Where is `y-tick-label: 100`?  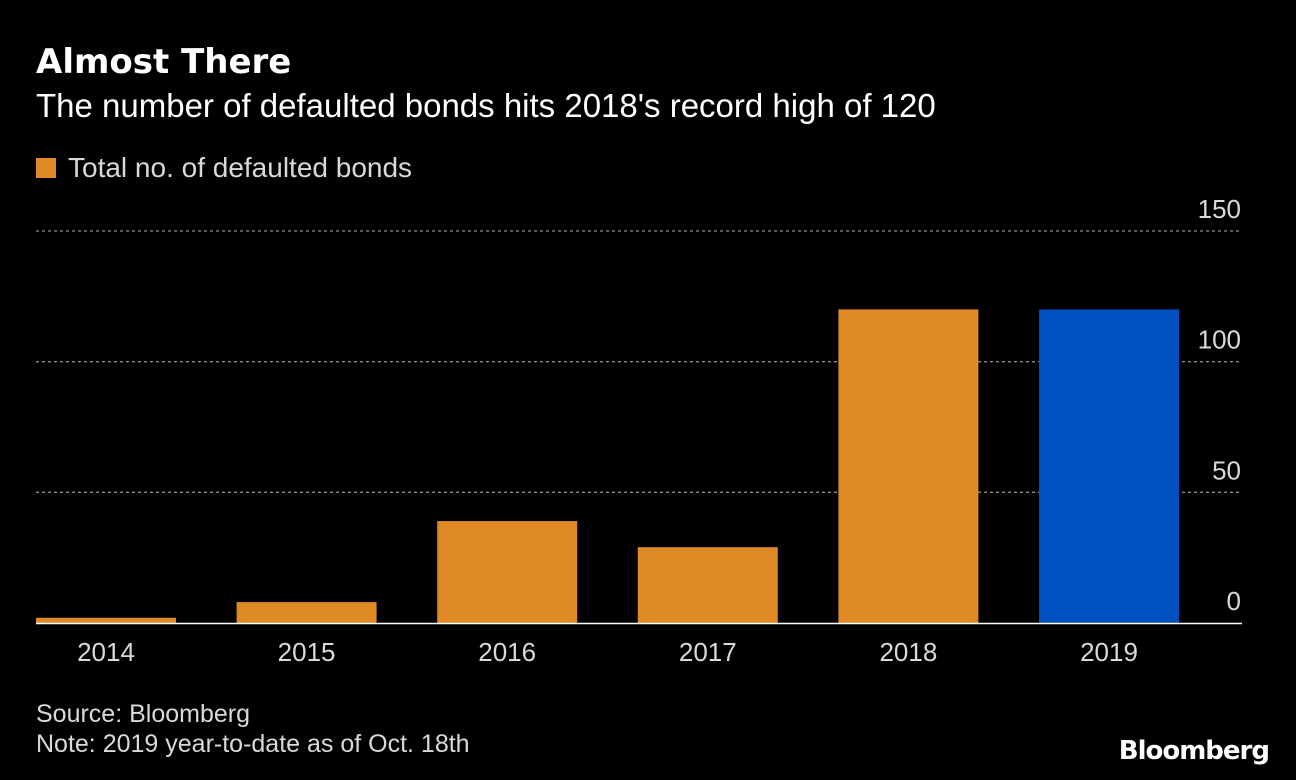
y-tick-label: 100 is located at coordinates (1219, 340).